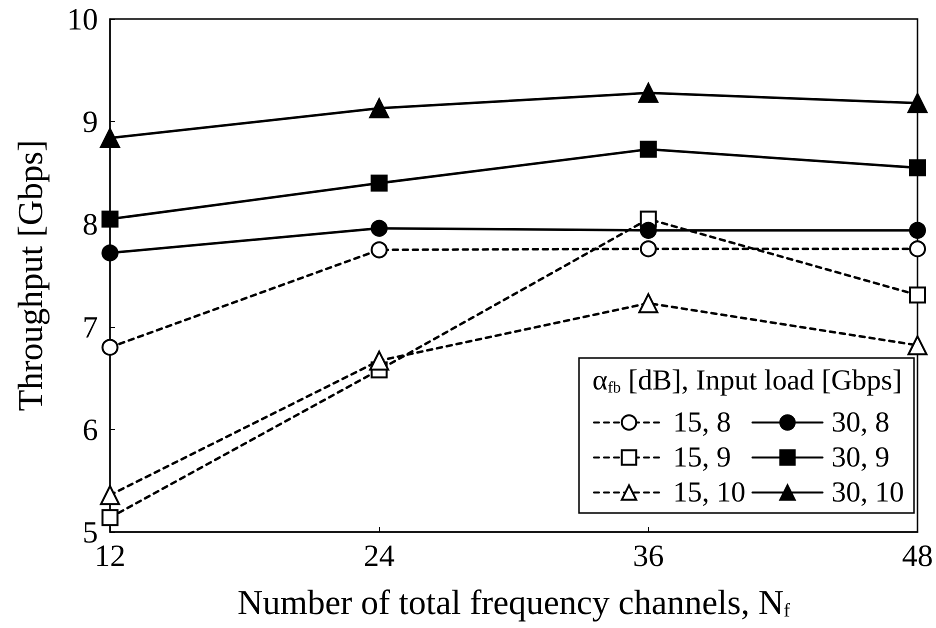 The width and height of the screenshot is (936, 628). What do you see at coordinates (380, 555) in the screenshot?
I see `x-tick-label: 24` at bounding box center [380, 555].